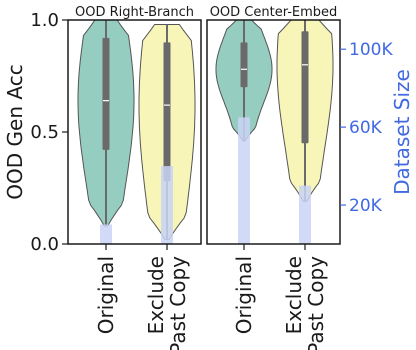 The height and width of the screenshot is (350, 416). What do you see at coordinates (44, 132) in the screenshot?
I see `y-tick-label: 0.5` at bounding box center [44, 132].